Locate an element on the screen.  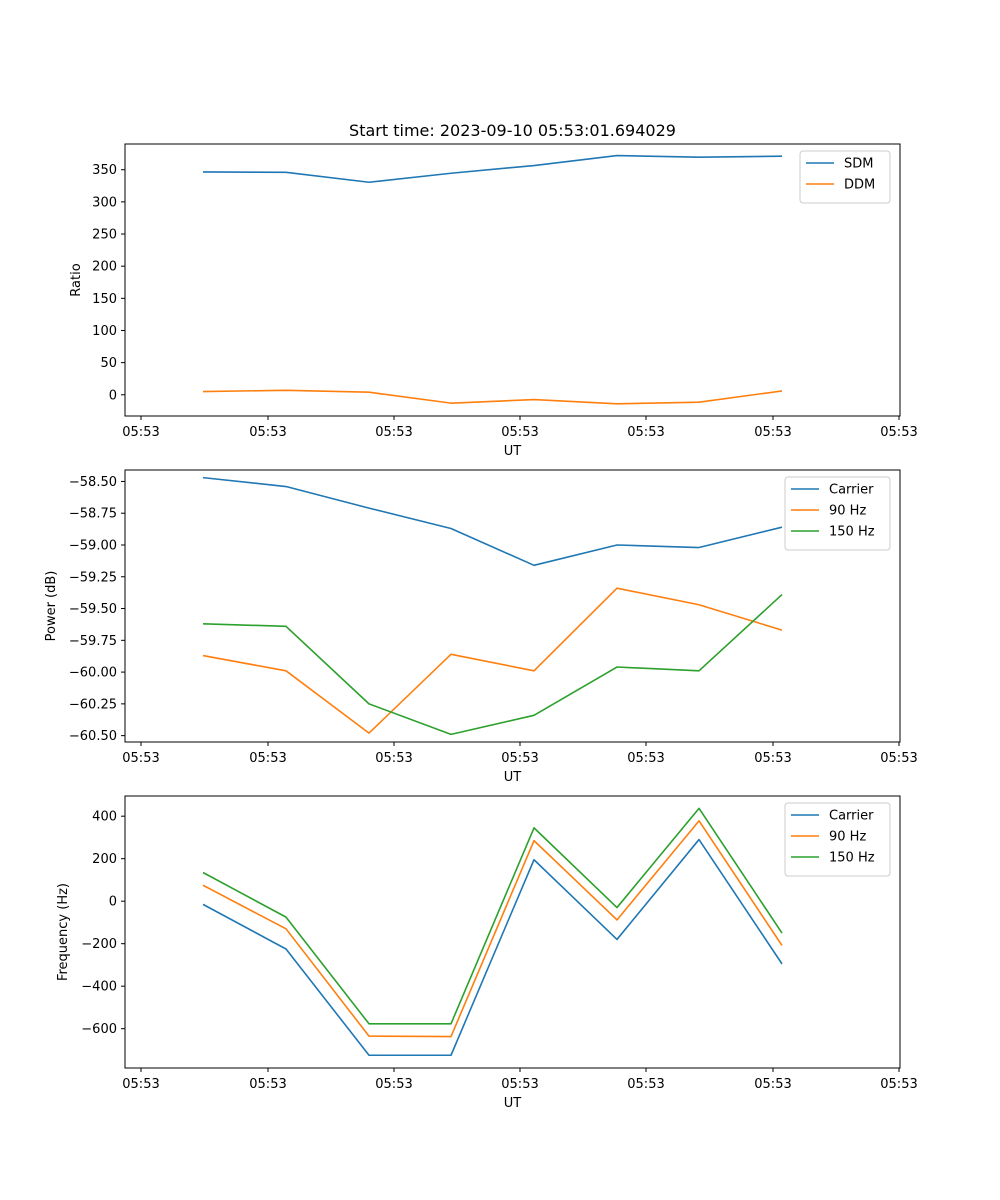
y-tick-label: 350 is located at coordinates (104, 170).